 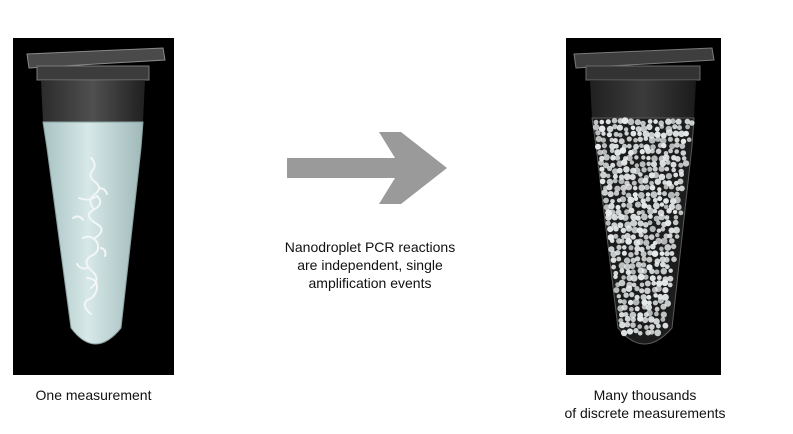 I want to click on tube-upper-body, so click(x=93, y=101).